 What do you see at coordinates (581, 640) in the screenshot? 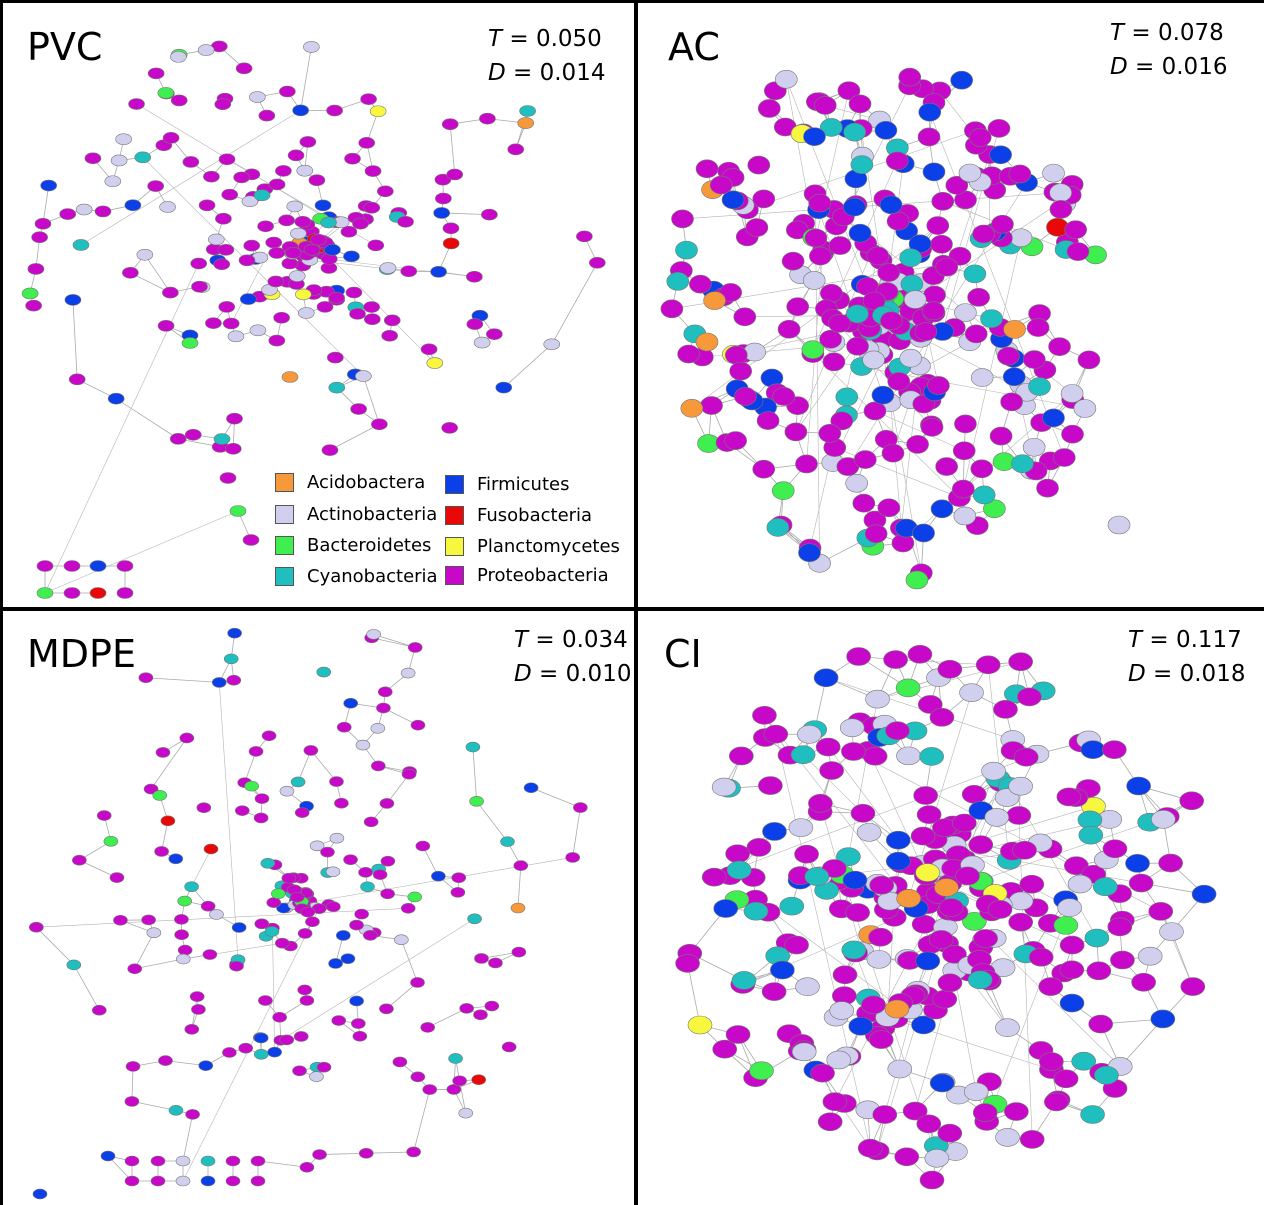
I see `t-value: = 0.034` at bounding box center [581, 640].